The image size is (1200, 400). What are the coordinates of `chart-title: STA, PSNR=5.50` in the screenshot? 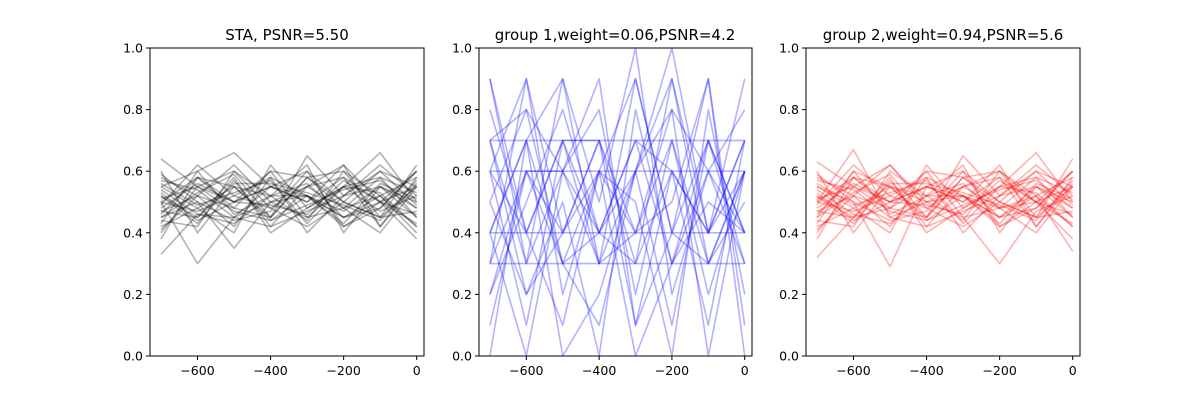 It's located at (287, 35).